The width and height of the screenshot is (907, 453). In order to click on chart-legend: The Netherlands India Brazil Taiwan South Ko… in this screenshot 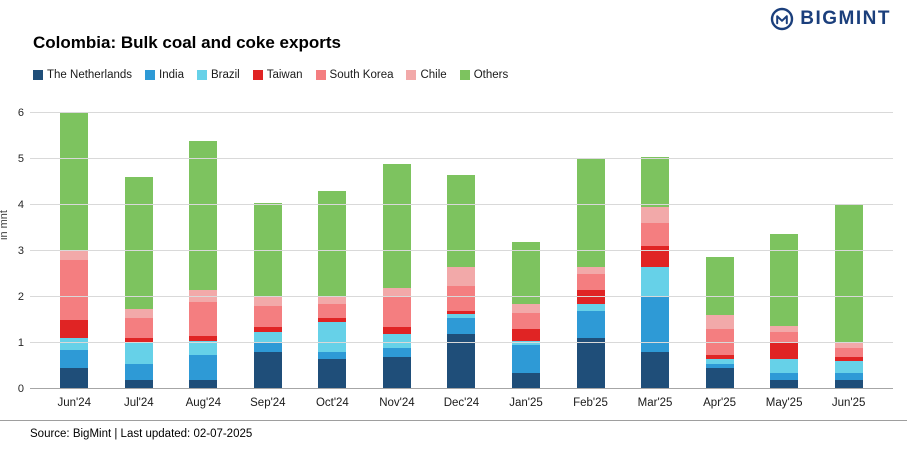, I will do `click(270, 75)`.